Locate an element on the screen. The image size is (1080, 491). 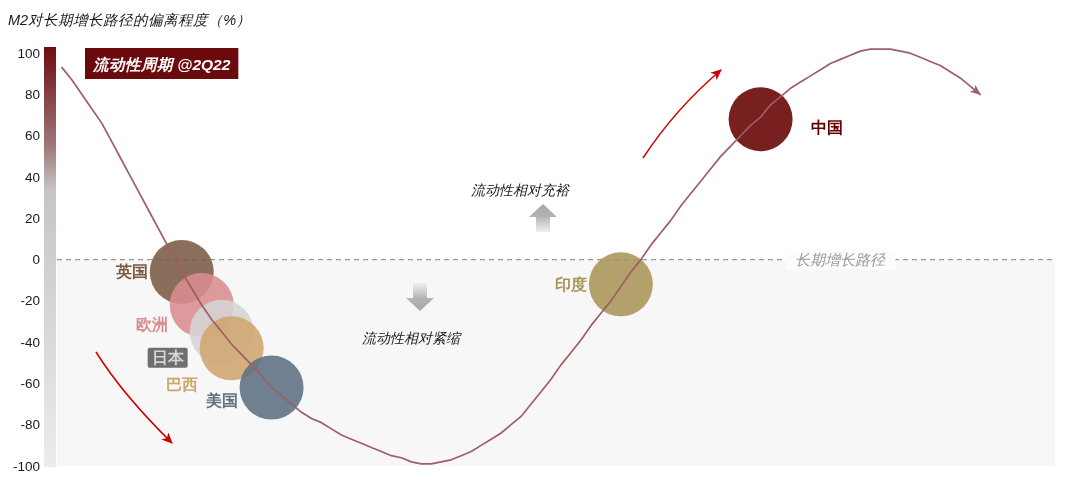
y-axis-label: M2对长期增长路径的偏离程度（%） is located at coordinates (130, 20).